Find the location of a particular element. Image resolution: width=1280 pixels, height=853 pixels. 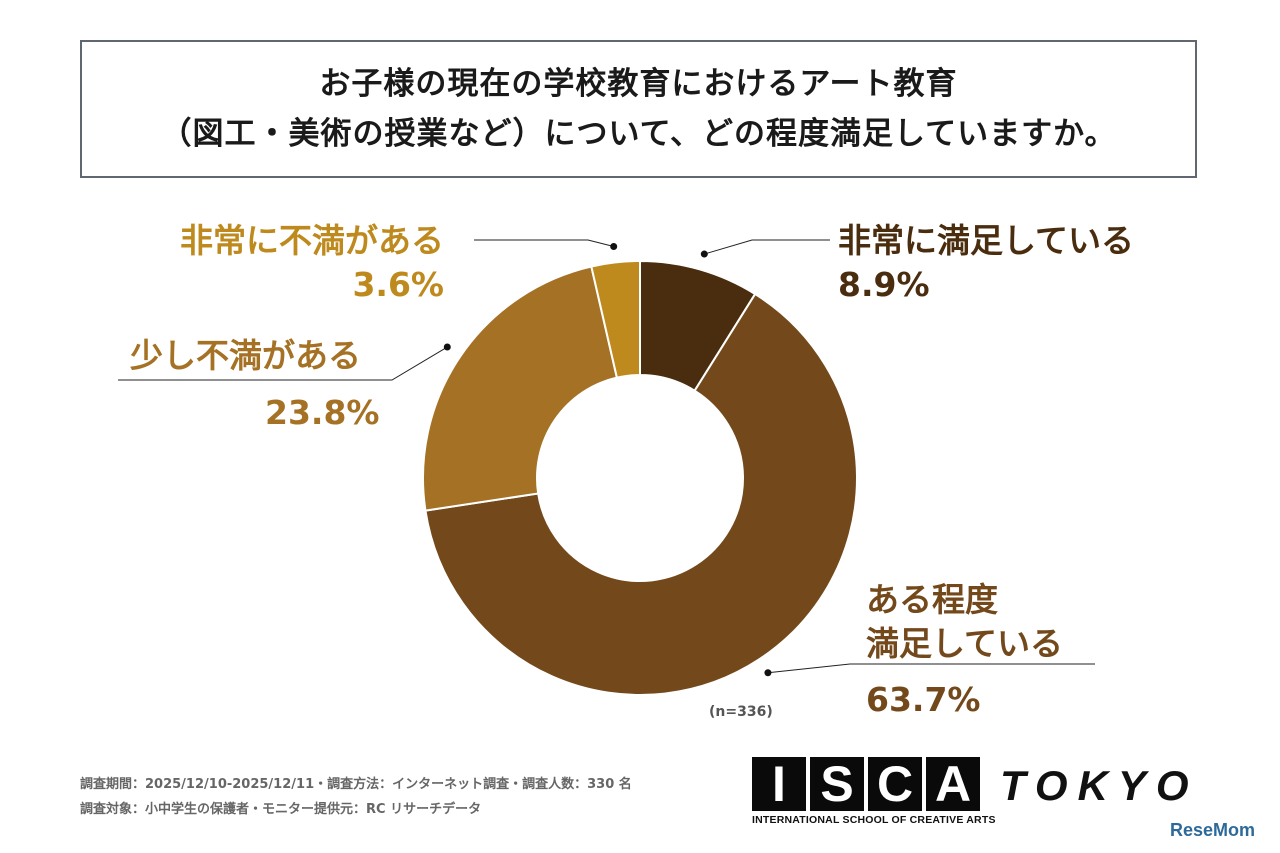

logo-letter-s: S is located at coordinates (837, 784).